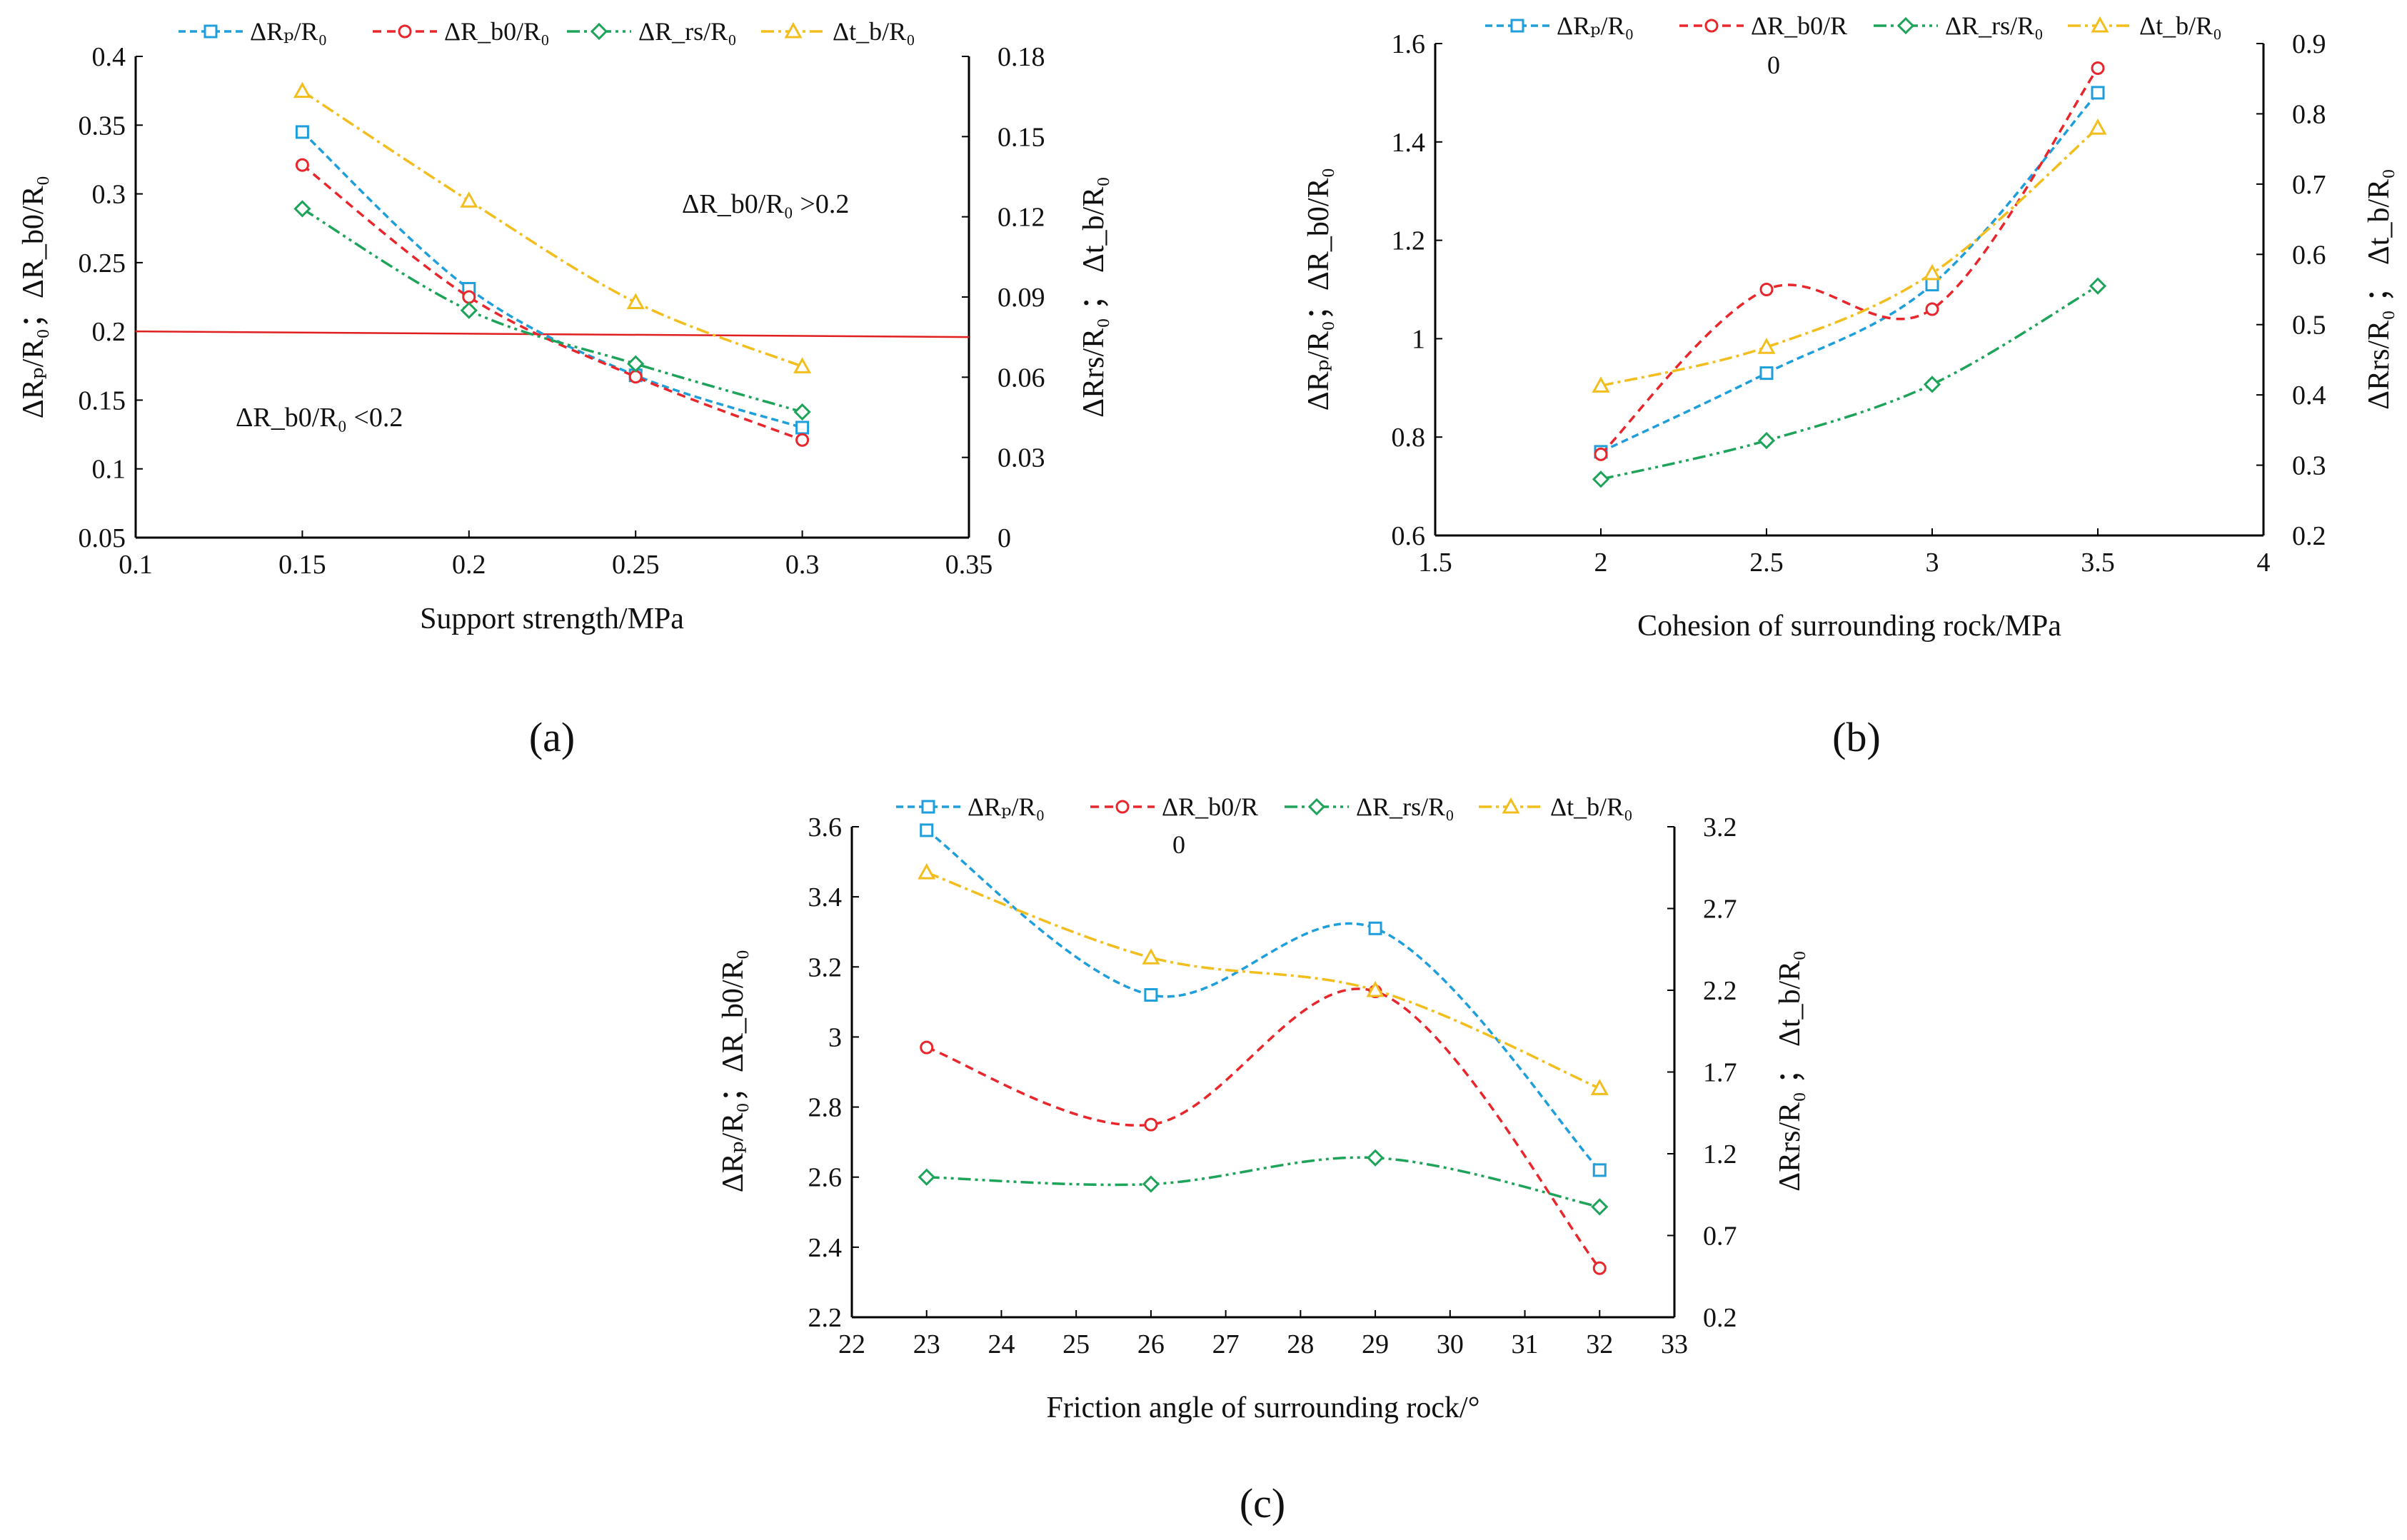 The image size is (2407, 1540). What do you see at coordinates (1409, 143) in the screenshot?
I see `y-left-tick-label: 1.4` at bounding box center [1409, 143].